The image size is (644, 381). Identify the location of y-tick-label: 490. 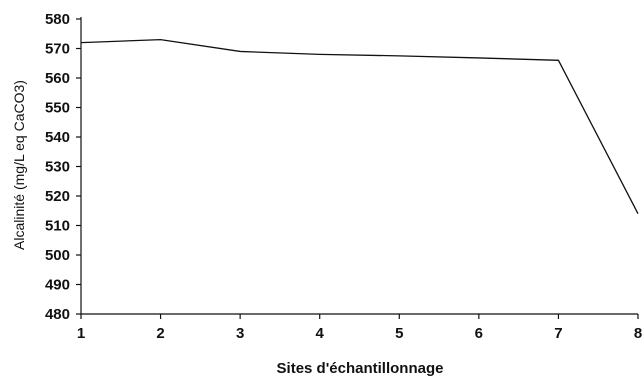
(57, 285).